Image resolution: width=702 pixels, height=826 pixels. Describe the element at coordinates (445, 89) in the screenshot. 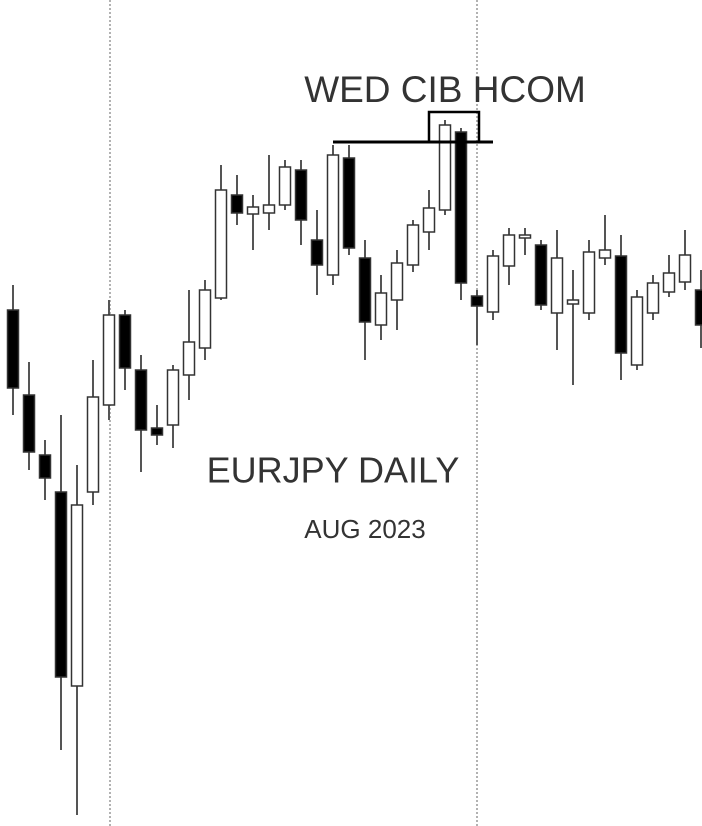

I see `annotation: WED CIB HCOM` at that location.